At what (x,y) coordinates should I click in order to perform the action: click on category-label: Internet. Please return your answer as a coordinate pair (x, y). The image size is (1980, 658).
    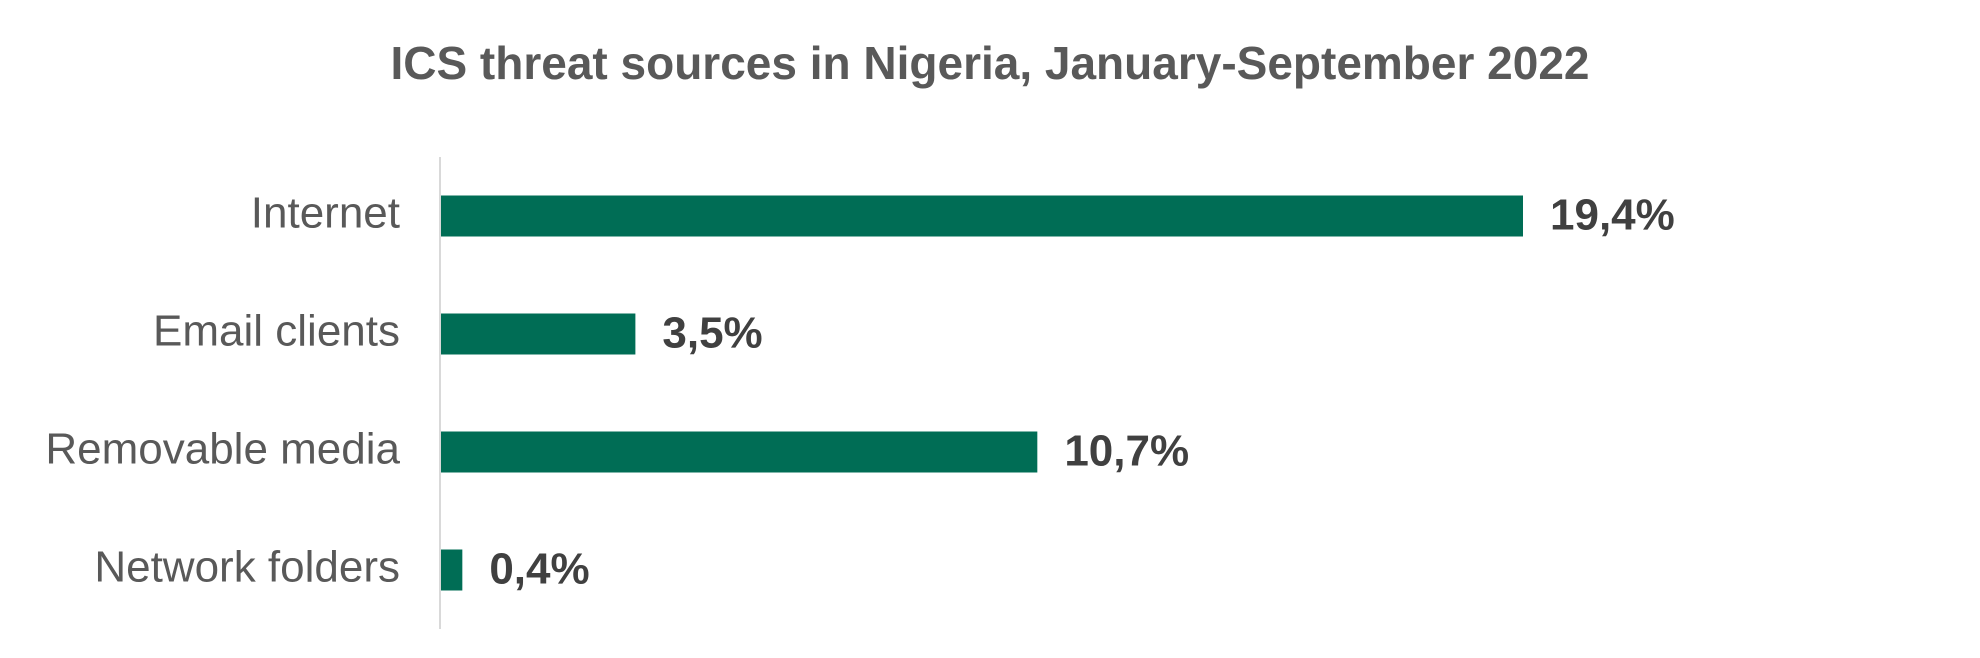
    Looking at the image, I should click on (325, 213).